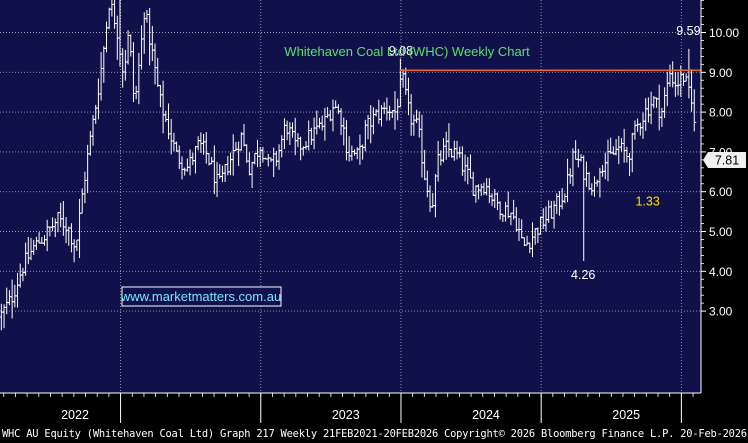 The height and width of the screenshot is (443, 748). I want to click on ohlc-bar, so click(694, 110).